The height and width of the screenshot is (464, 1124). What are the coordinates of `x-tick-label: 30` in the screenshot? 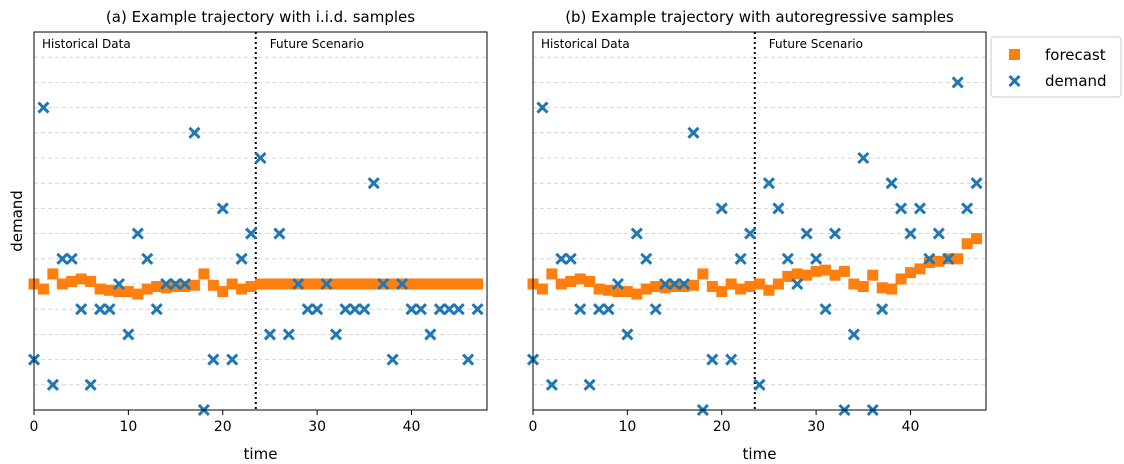 It's located at (317, 427).